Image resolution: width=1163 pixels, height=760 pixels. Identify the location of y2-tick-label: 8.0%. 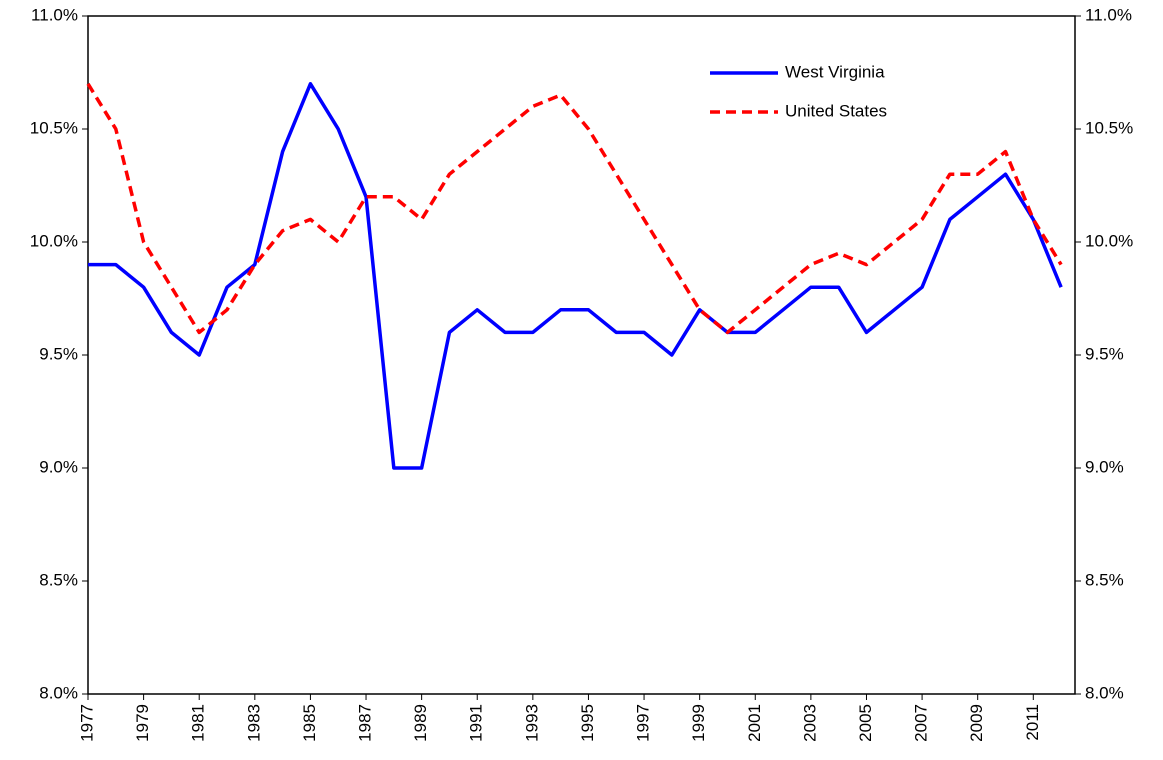
(1104, 692).